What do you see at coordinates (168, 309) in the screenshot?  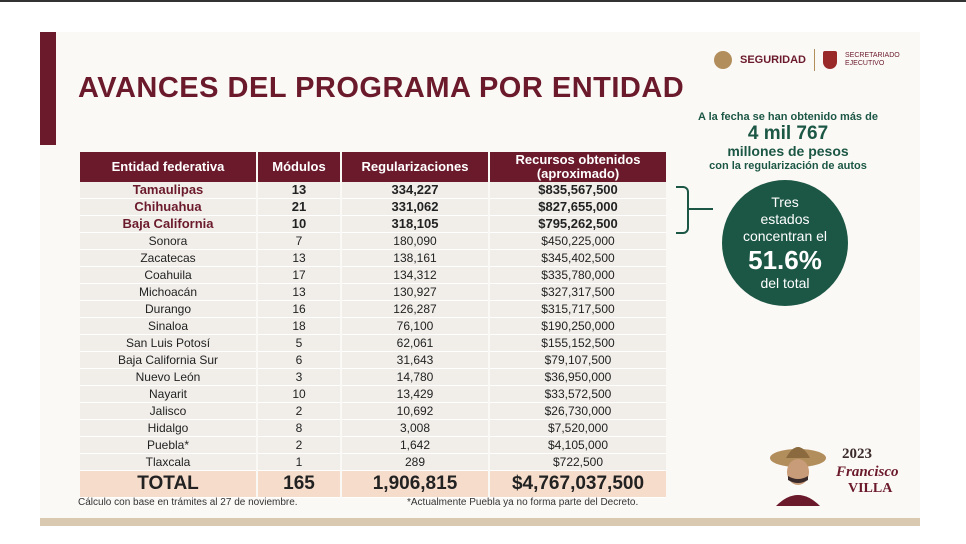 I see `cell-entidad: Durango` at bounding box center [168, 309].